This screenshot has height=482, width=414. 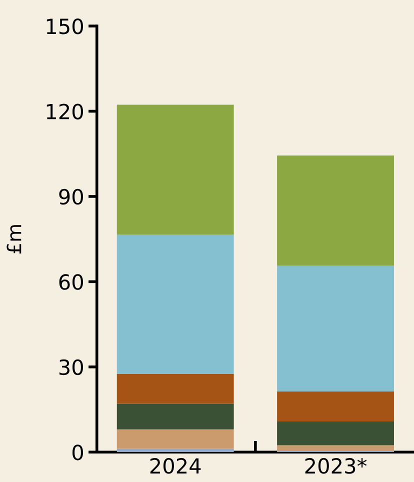 I want to click on y-tick-label: 30, so click(x=71, y=367).